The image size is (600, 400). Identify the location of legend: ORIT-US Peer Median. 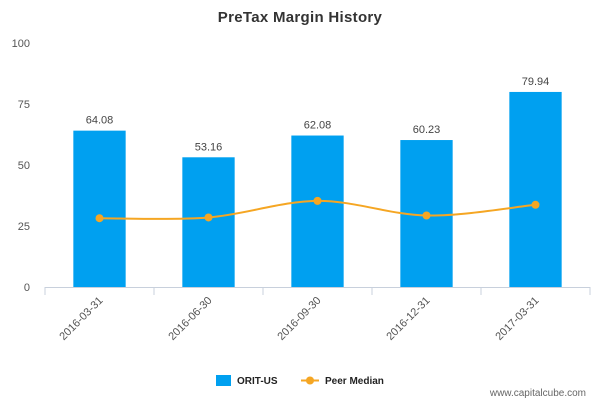
(300, 381).